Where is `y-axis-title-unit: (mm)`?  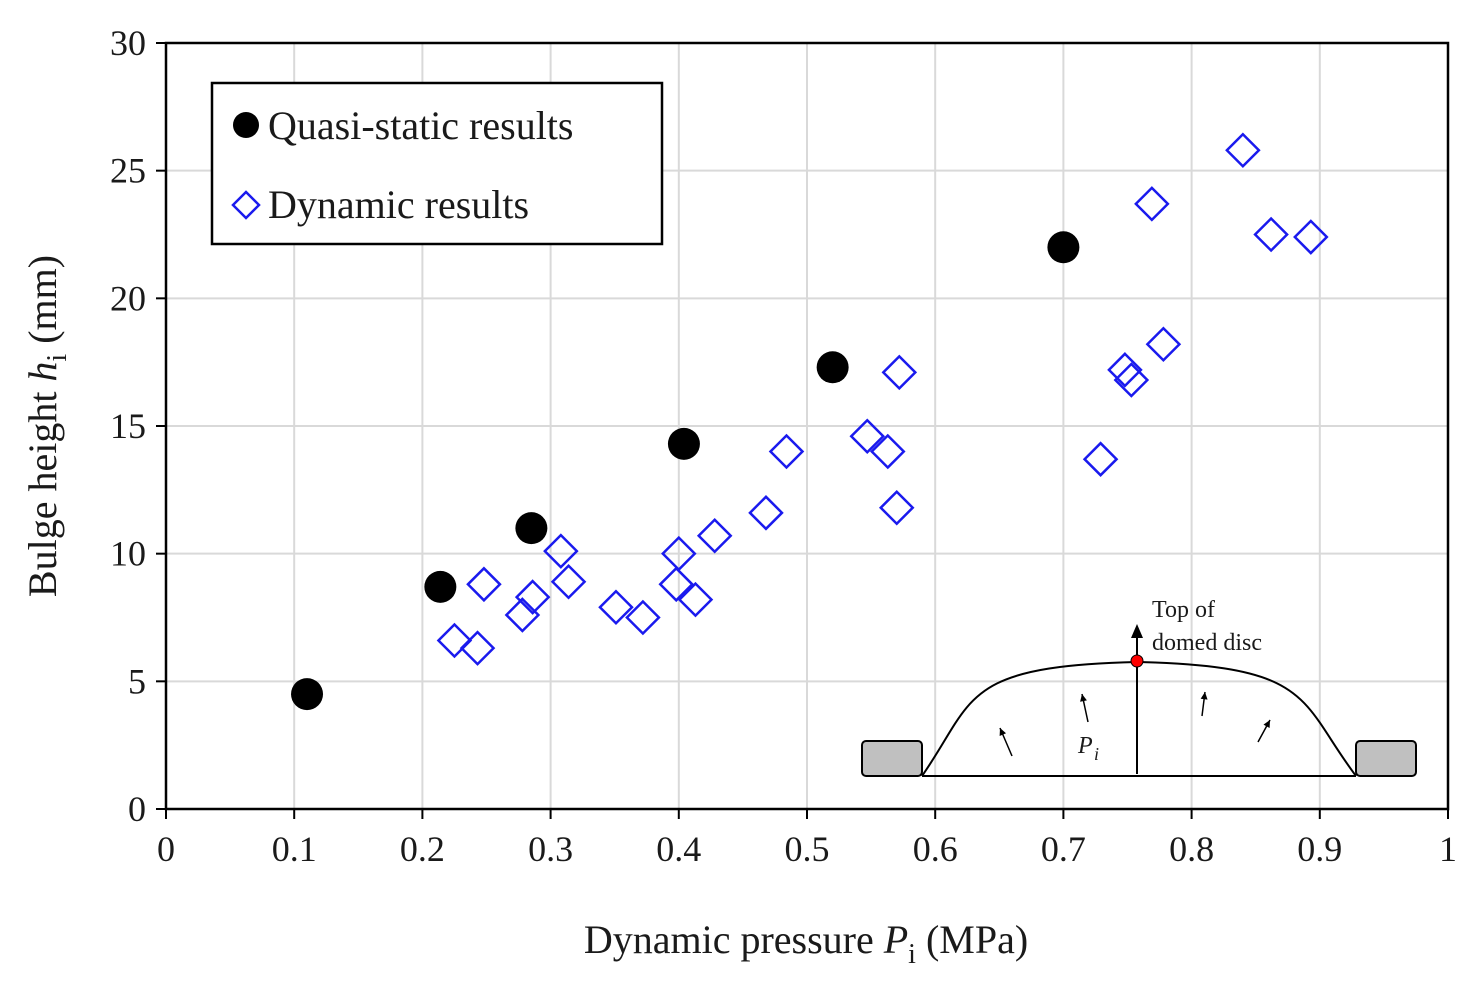
y-axis-title-unit: (mm) is located at coordinates (42, 304).